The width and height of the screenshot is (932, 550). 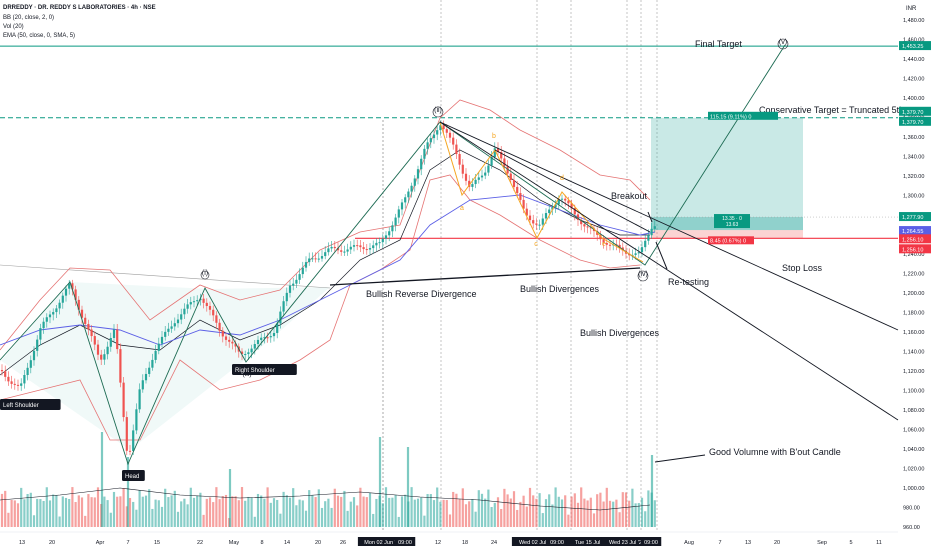 I want to click on entry-box-label-top: 13.35 · 0, so click(x=732, y=219).